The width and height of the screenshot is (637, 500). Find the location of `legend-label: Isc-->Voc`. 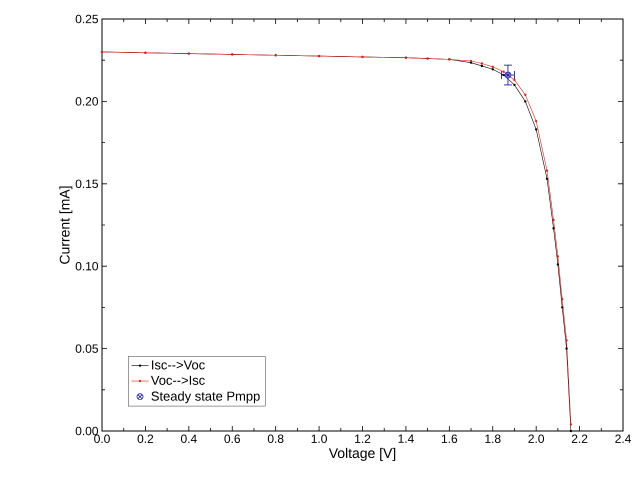

legend-label: Isc-->Voc is located at coordinates (178, 365).